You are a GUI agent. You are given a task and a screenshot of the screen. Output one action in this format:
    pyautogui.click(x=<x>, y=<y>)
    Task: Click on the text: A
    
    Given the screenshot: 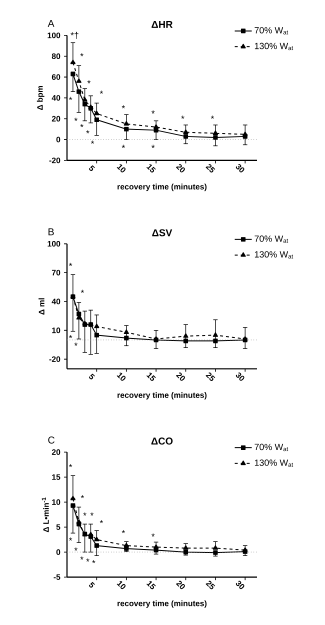 What is the action you would take?
    pyautogui.click(x=51, y=23)
    